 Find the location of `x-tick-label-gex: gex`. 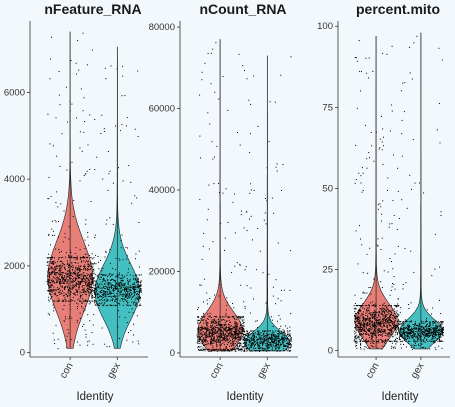

x-tick-label-gex: gex is located at coordinates (114, 370).